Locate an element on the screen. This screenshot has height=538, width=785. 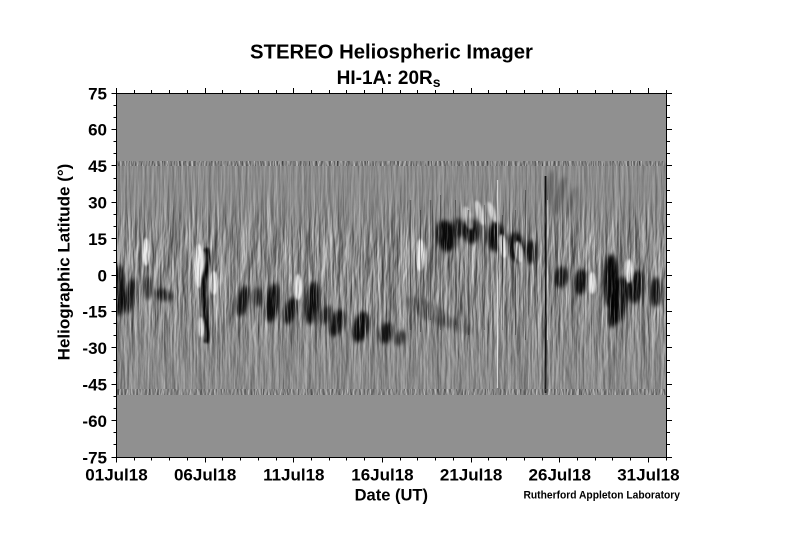
svg-text: 45 is located at coordinates (97, 166).